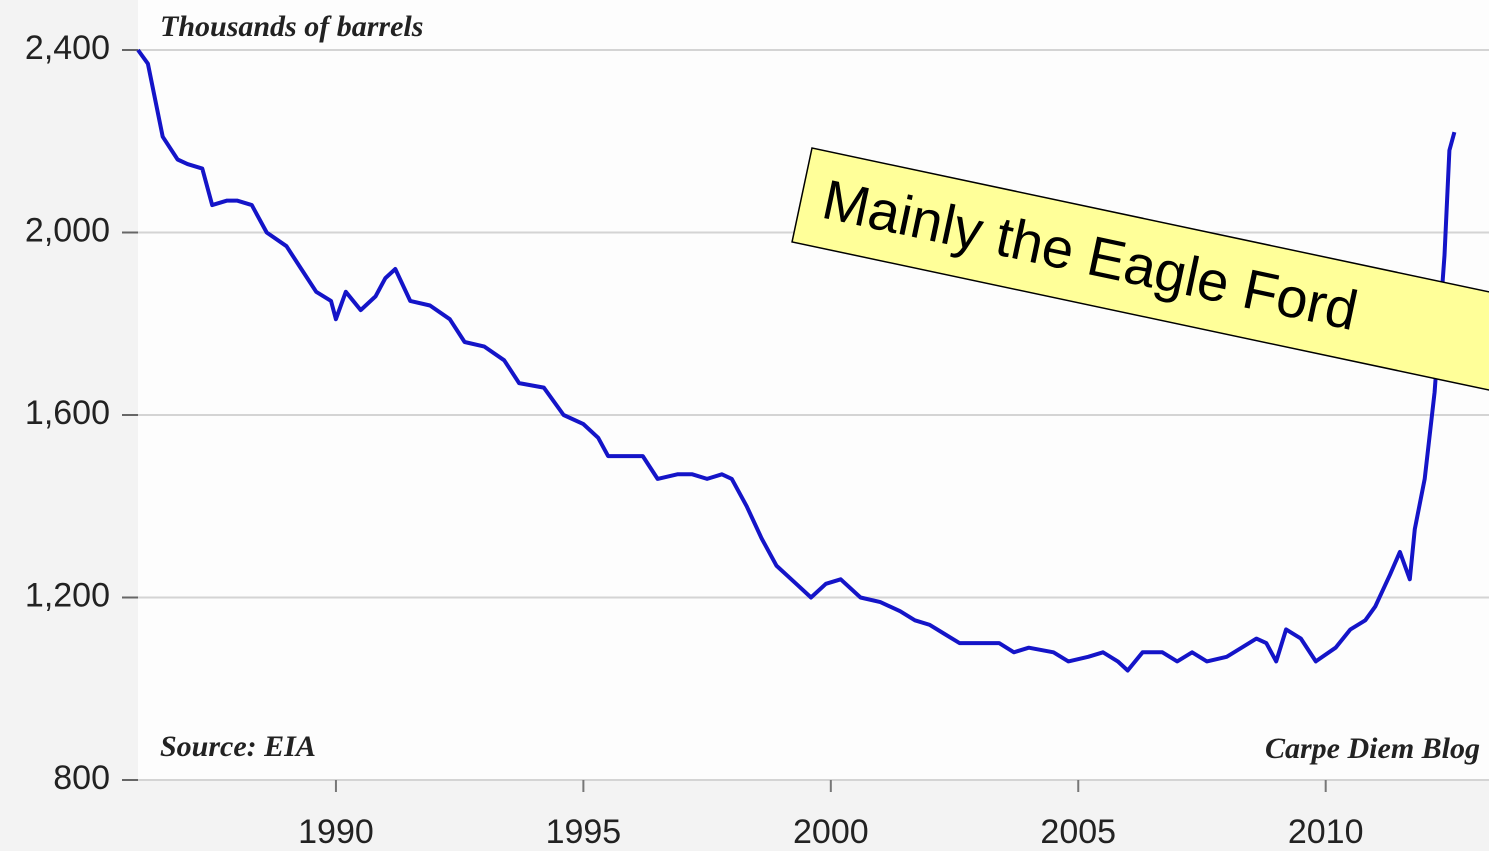 The width and height of the screenshot is (1489, 851). Describe the element at coordinates (238, 746) in the screenshot. I see `source: Source: EIA` at that location.